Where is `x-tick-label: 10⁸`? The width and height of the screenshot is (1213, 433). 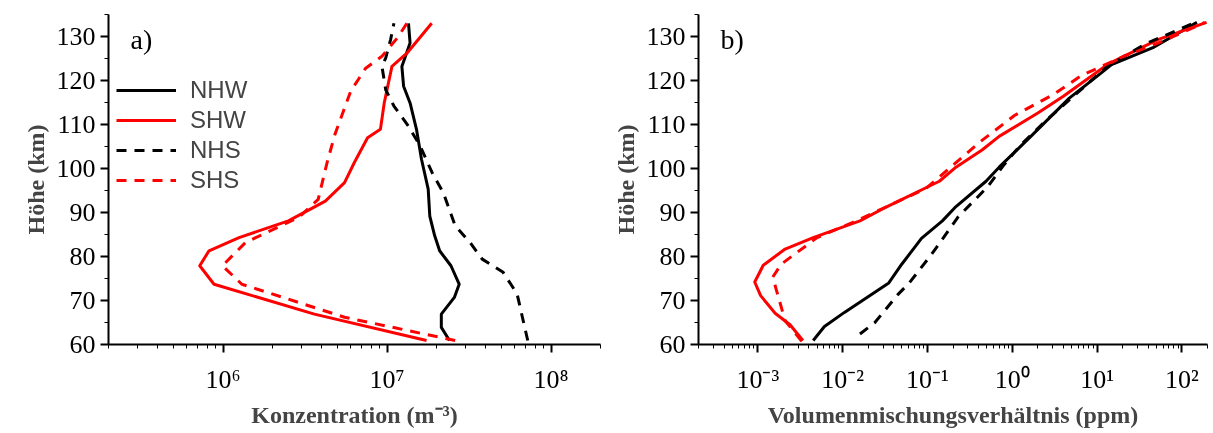
x-tick-label: 10⁸ is located at coordinates (551, 379).